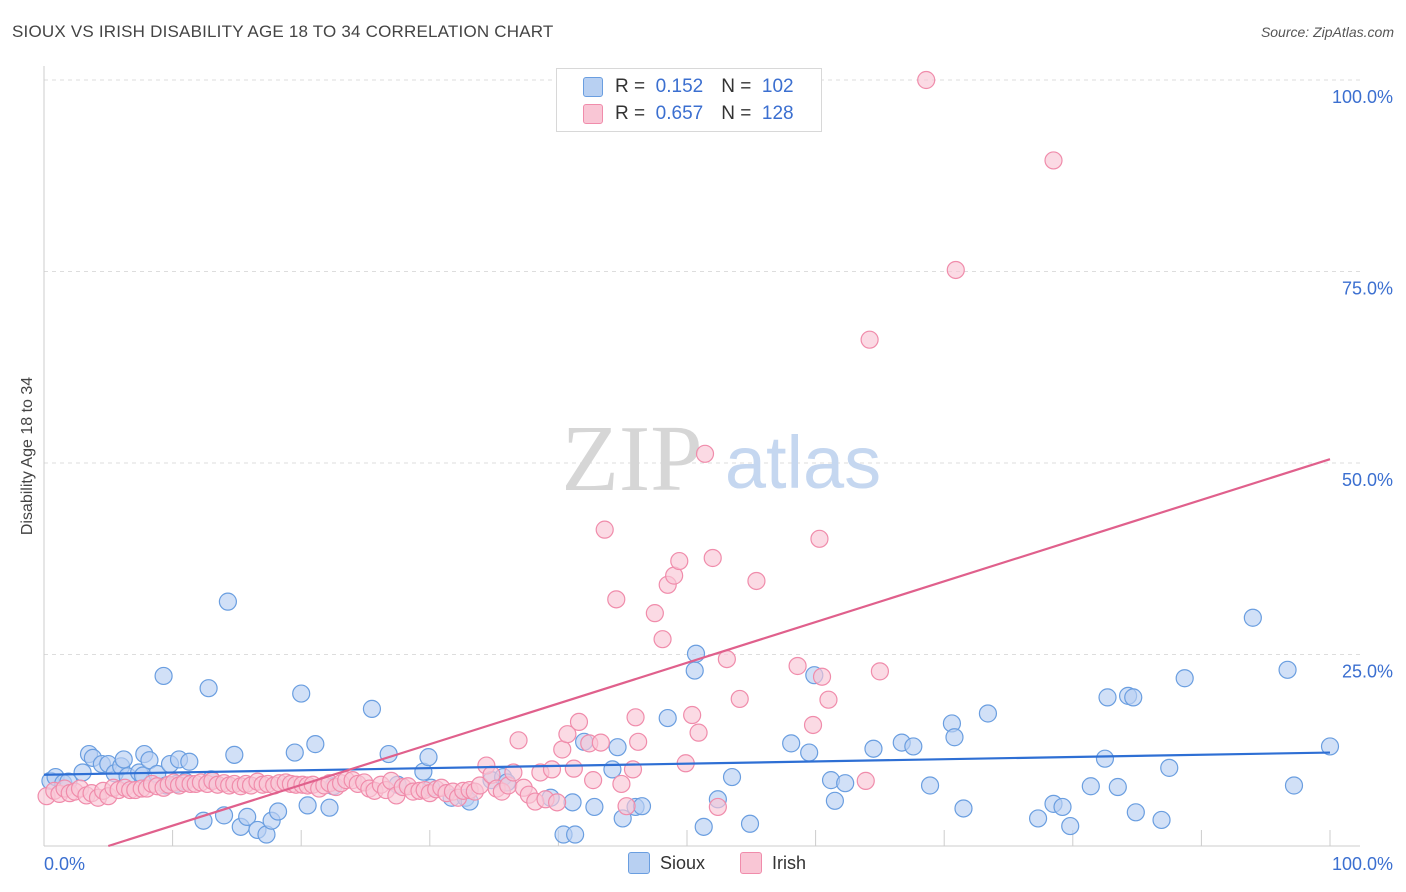 This screenshot has height=892, width=1406. I want to click on watermark-zip: ZIP, so click(632, 459).